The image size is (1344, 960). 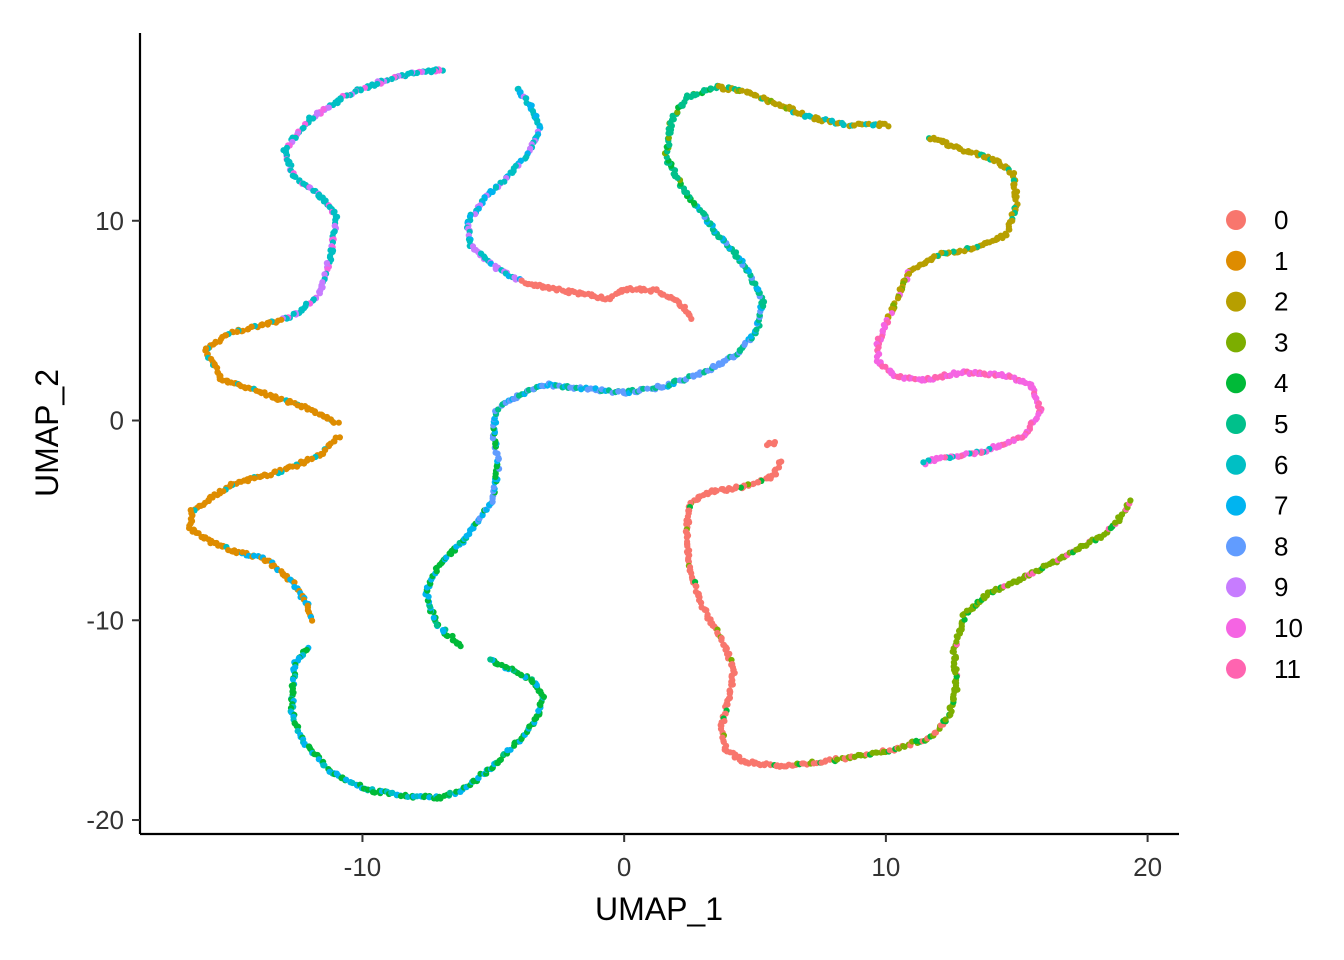 What do you see at coordinates (363, 867) in the screenshot?
I see `x-tick-label: -10` at bounding box center [363, 867].